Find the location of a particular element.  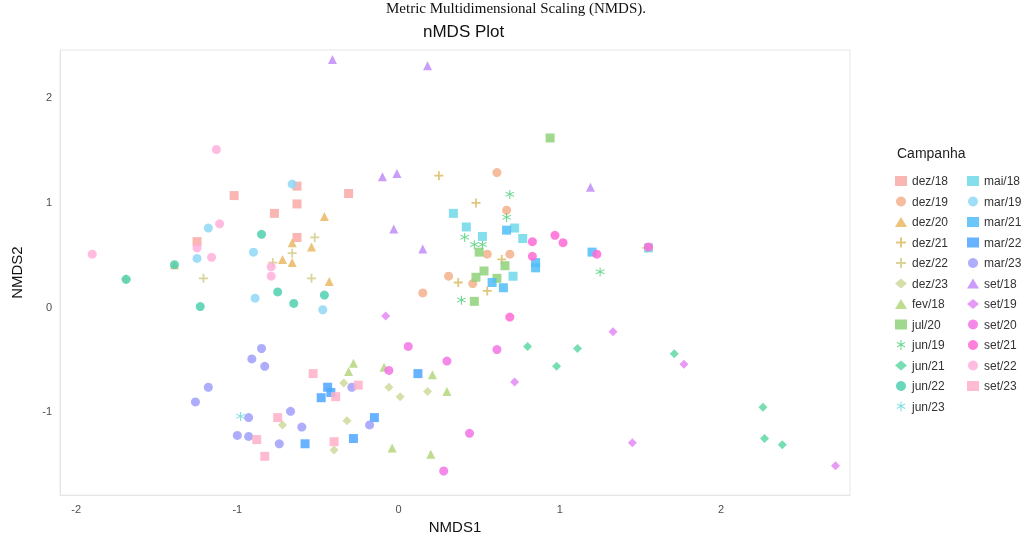

legend-label: dez/20 is located at coordinates (930, 222).